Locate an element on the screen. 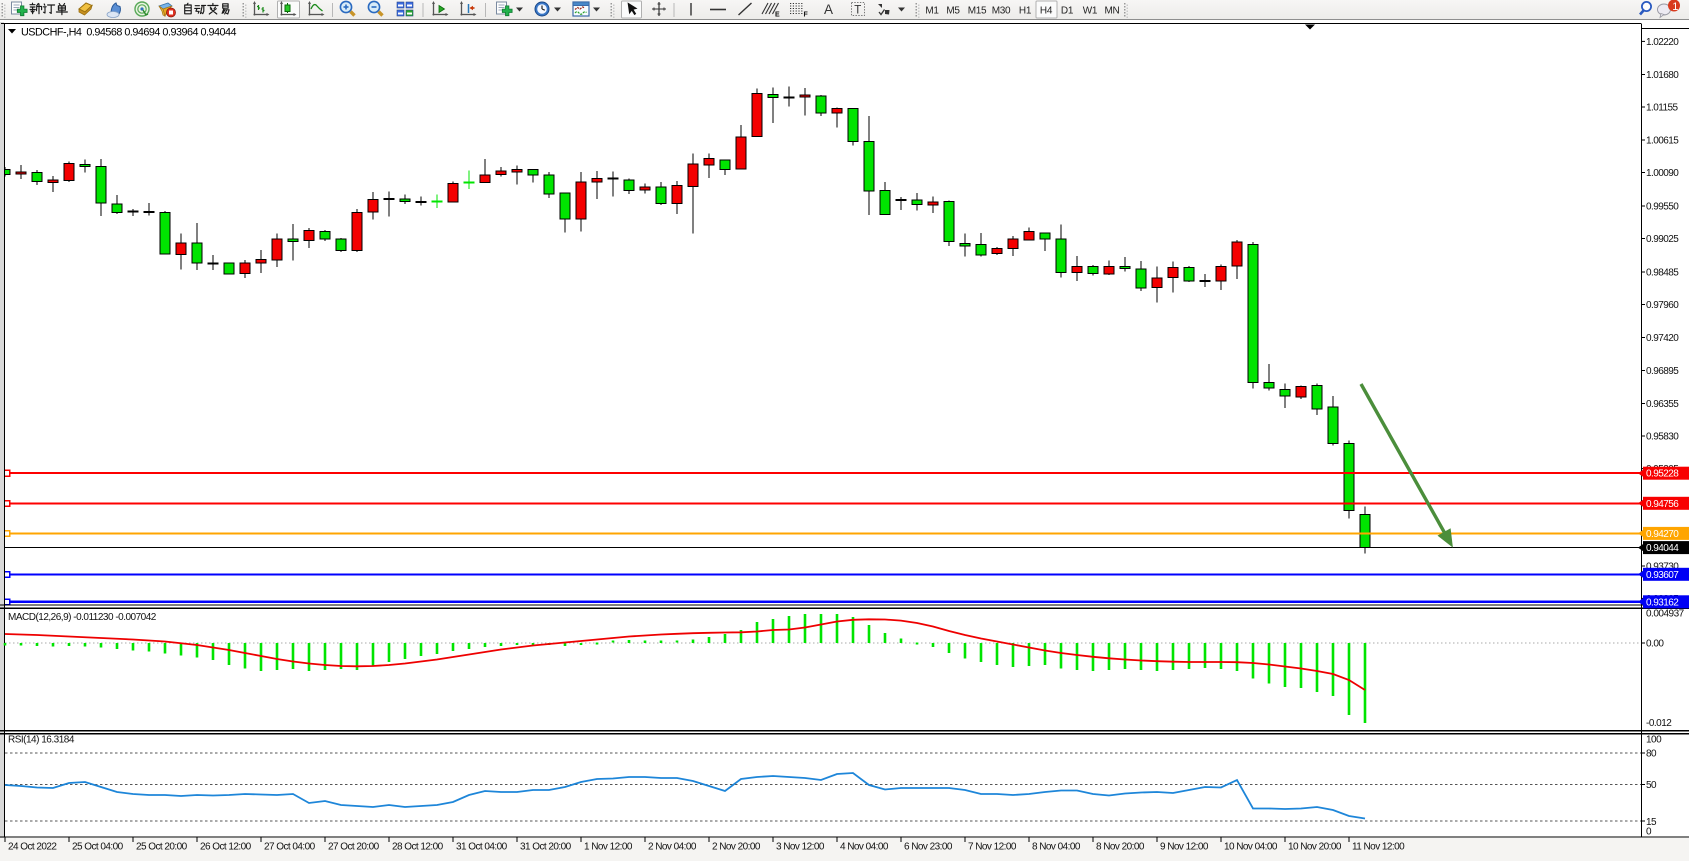  svg-text: 0.00 is located at coordinates (1655, 644).